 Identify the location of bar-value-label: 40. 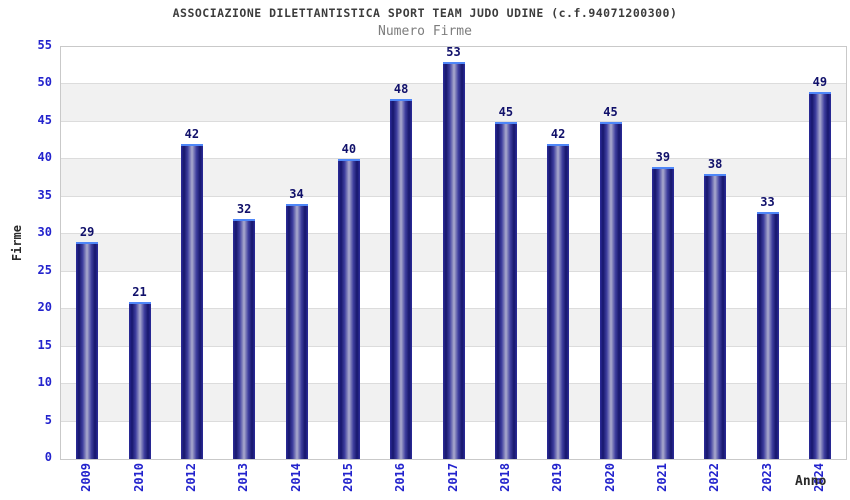
(349, 149).